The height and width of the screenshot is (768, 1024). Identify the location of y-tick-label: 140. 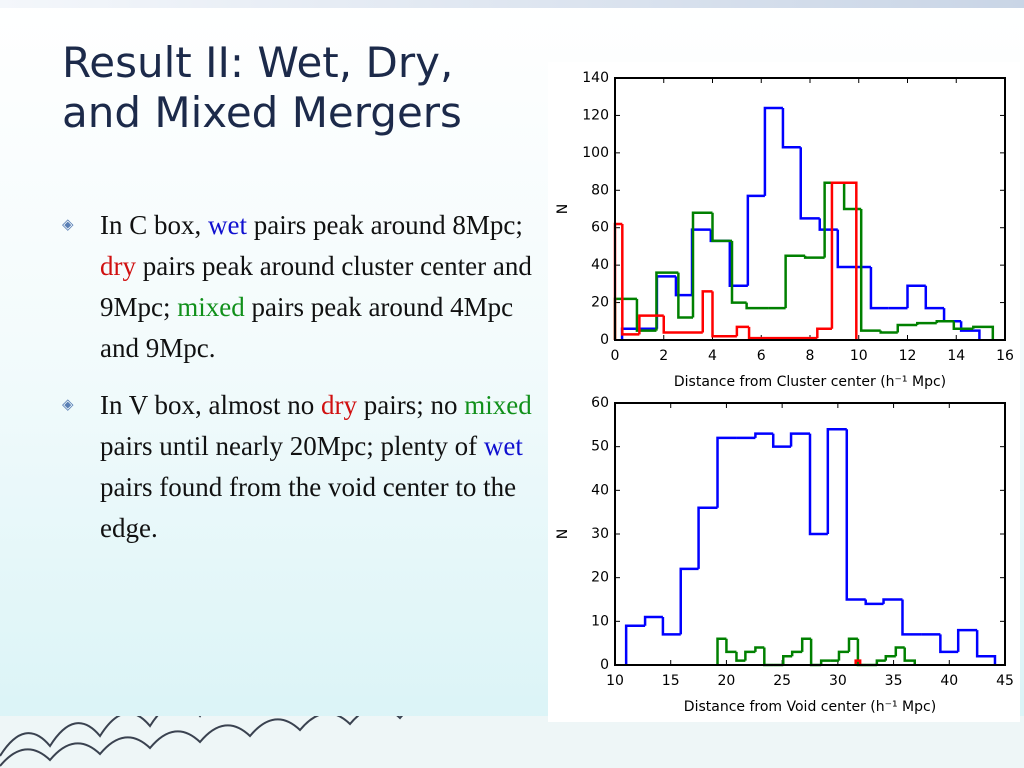
(595, 78).